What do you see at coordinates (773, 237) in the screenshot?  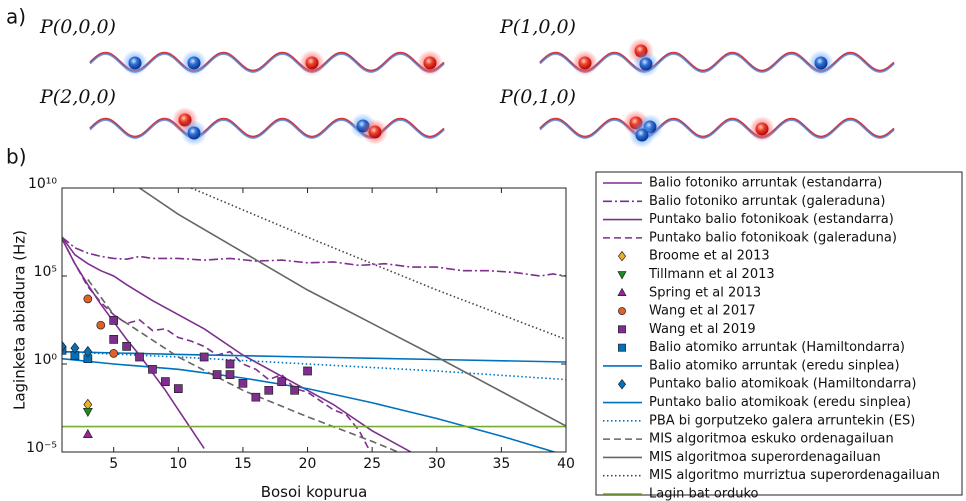 I see `legend-label: Puntako balio fotonikoak (galeraduna)` at bounding box center [773, 237].